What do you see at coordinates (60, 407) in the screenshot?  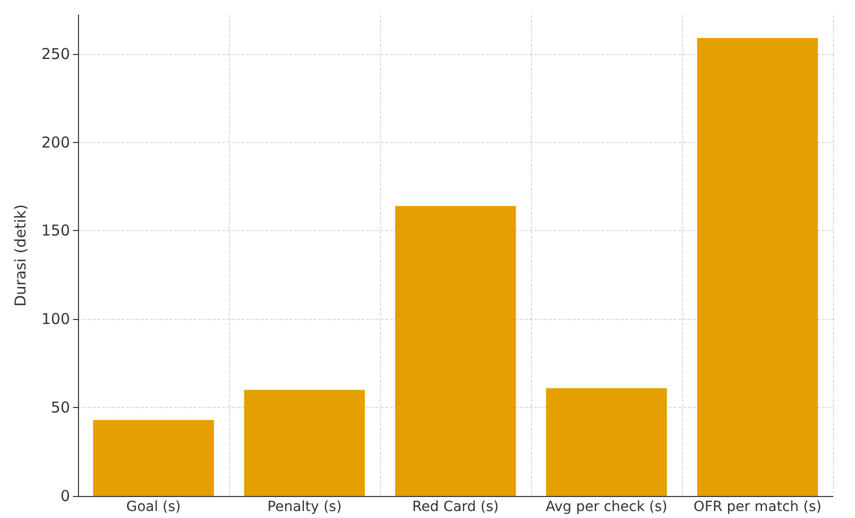 I see `y-tick-label: 50` at bounding box center [60, 407].